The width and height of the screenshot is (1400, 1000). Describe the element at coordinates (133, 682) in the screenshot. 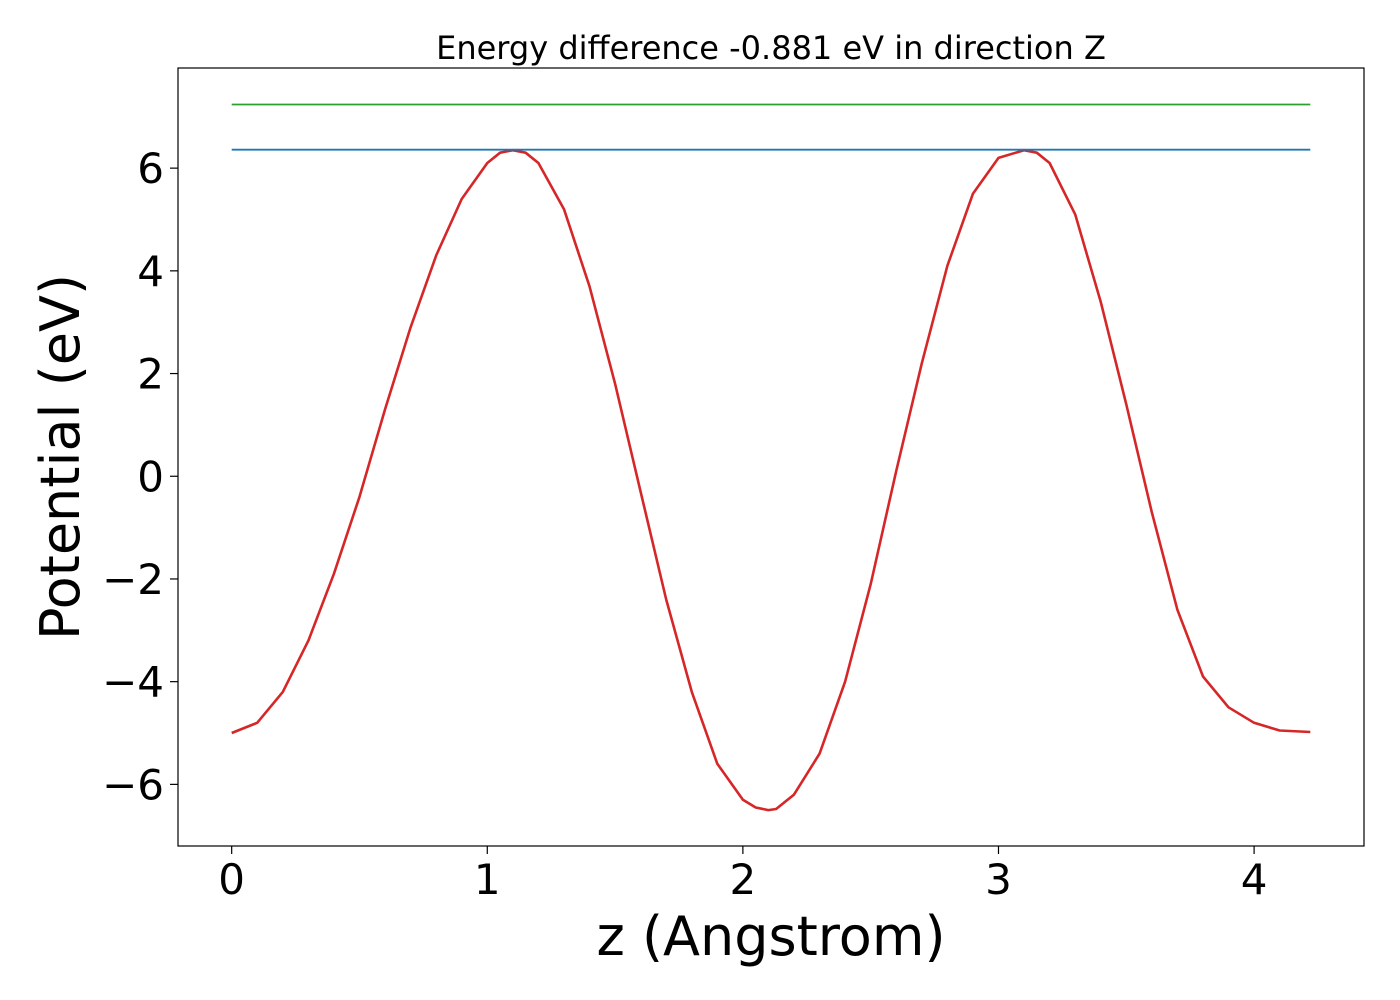

I see `y-tick-label: −4` at that location.